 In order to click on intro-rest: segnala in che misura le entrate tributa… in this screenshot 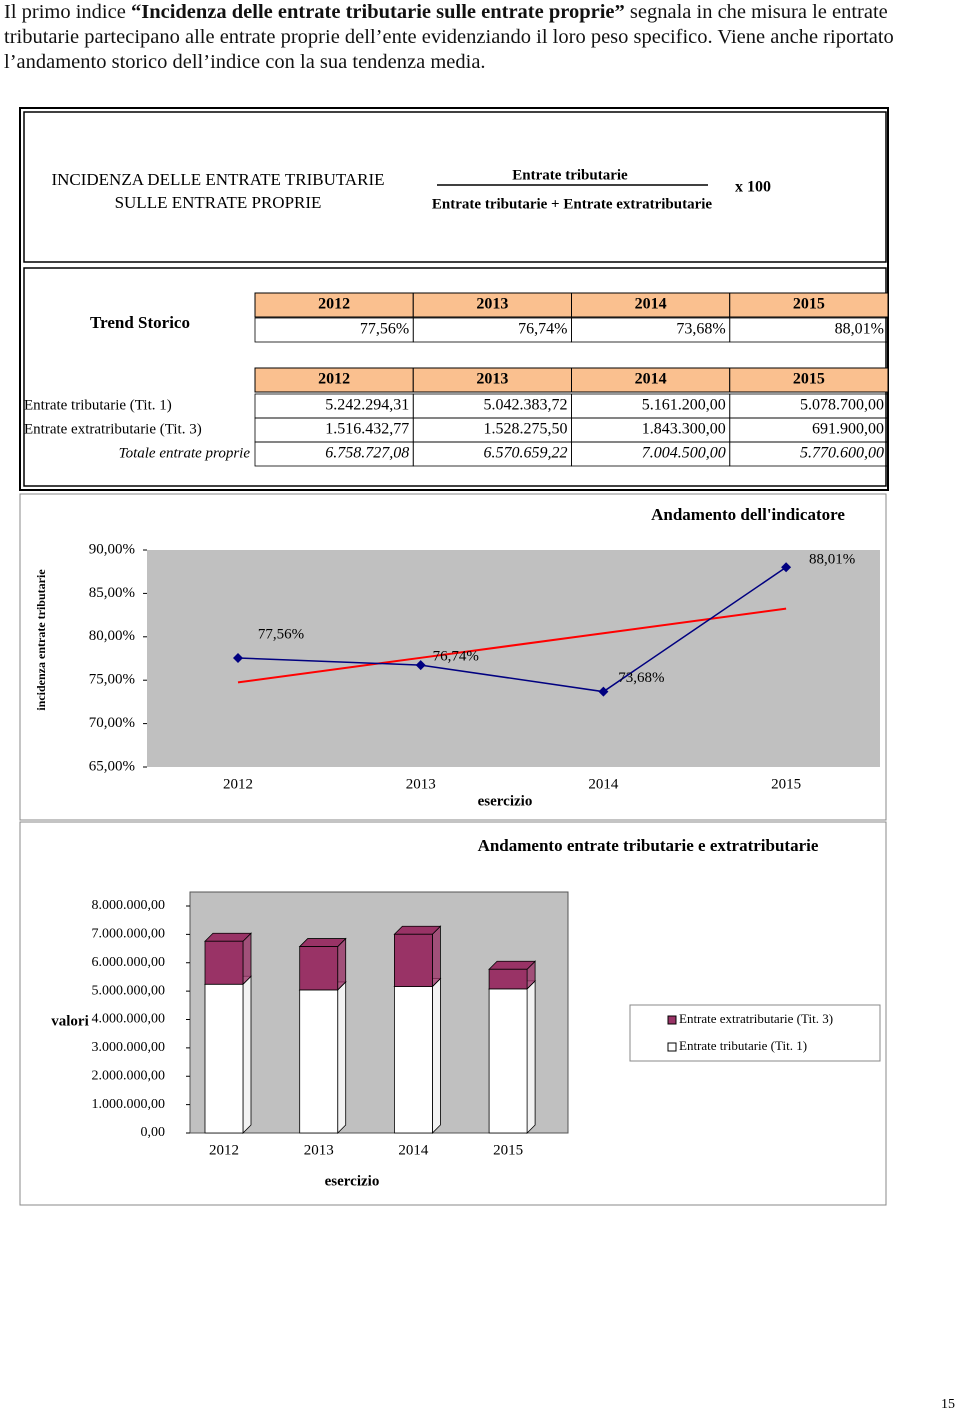, I will do `click(449, 37)`.